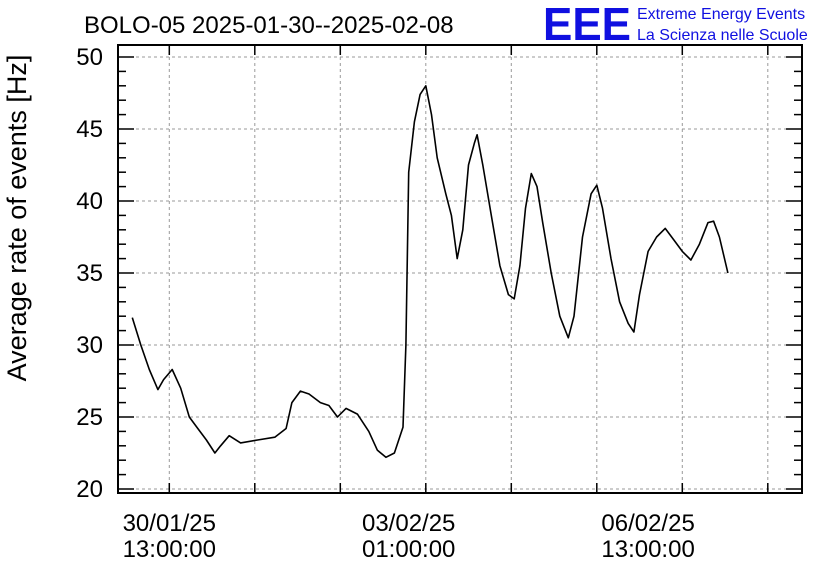 The height and width of the screenshot is (572, 836). I want to click on x-tick-label-date: 30/01/25, so click(169, 523).